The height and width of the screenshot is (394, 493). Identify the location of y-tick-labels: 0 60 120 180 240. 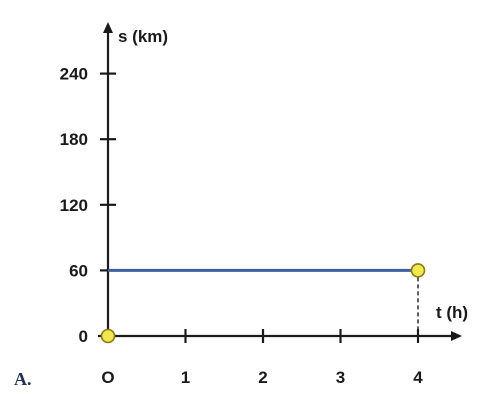
(74, 205).